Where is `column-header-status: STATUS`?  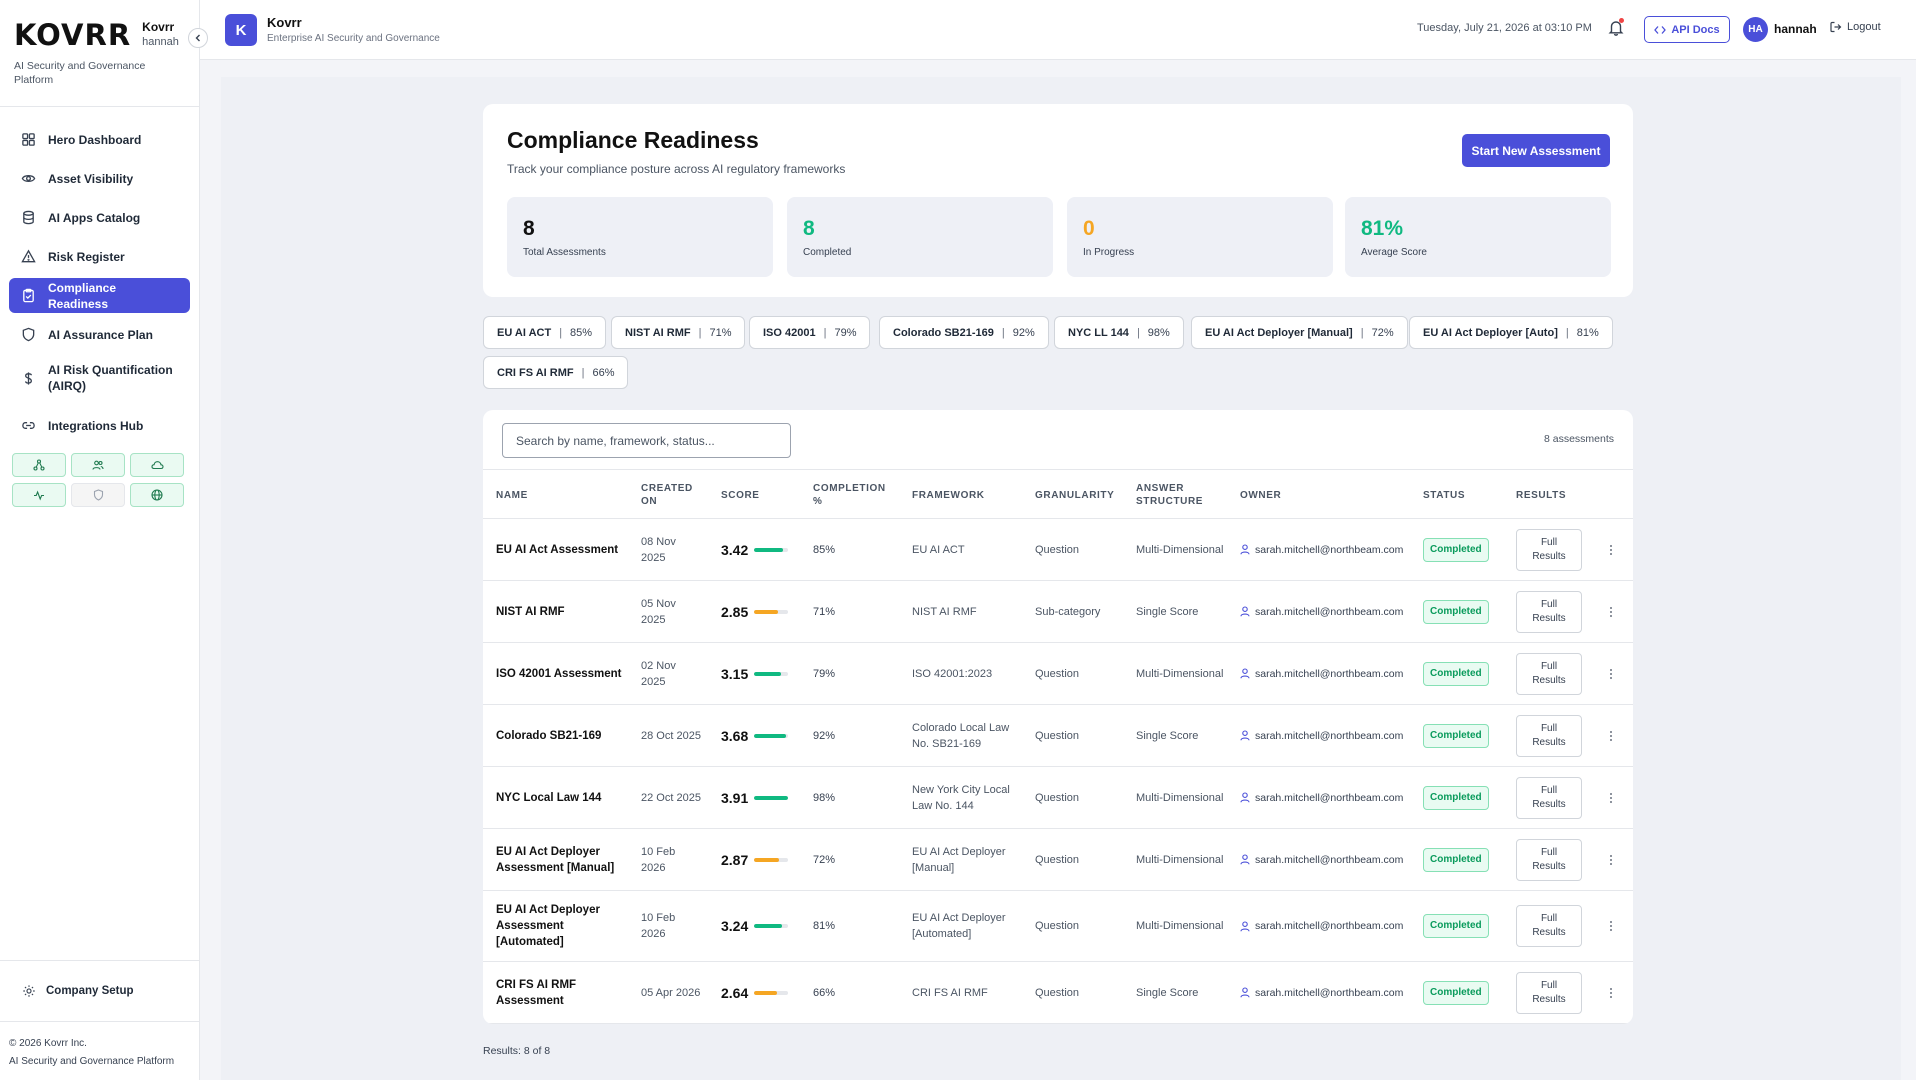
column-header-status: STATUS is located at coordinates (1444, 495).